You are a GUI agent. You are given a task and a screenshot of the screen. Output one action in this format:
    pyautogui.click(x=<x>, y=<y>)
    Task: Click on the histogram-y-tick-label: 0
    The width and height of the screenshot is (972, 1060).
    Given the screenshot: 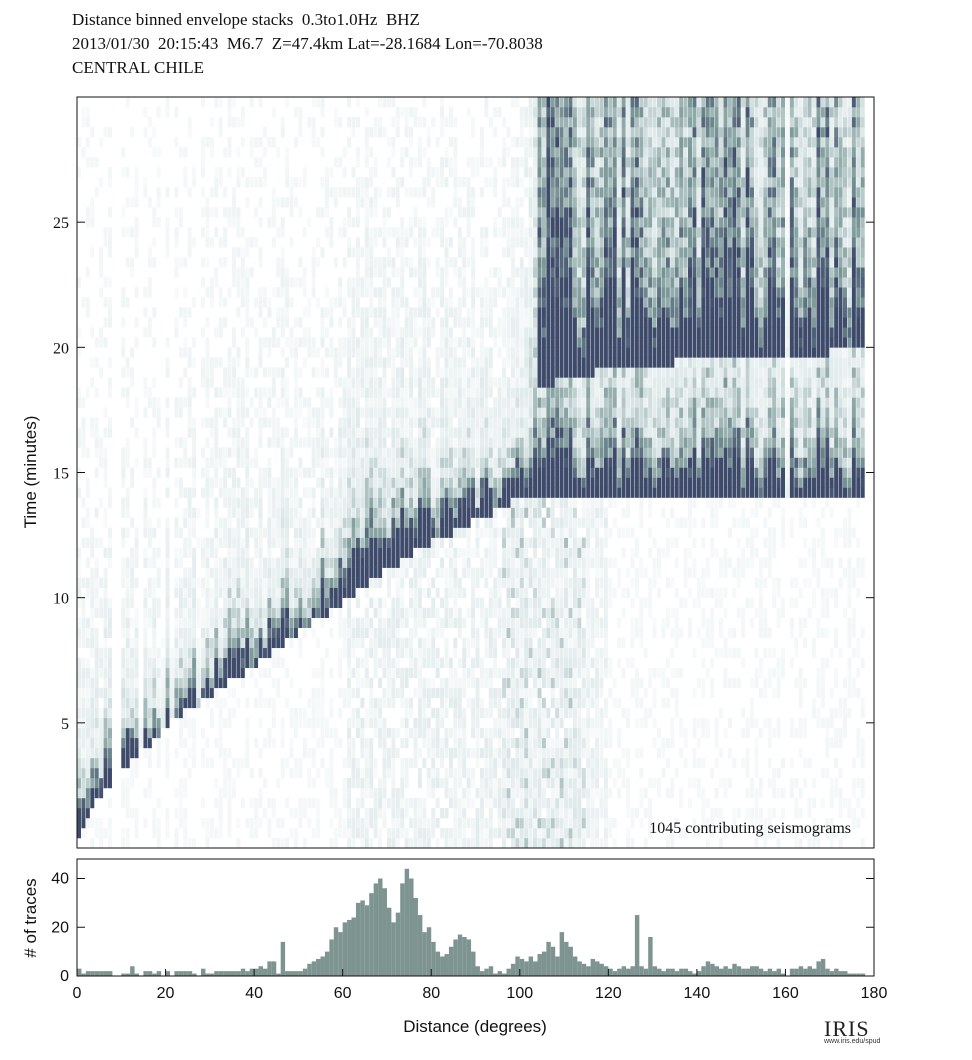 What is the action you would take?
    pyautogui.click(x=64, y=976)
    